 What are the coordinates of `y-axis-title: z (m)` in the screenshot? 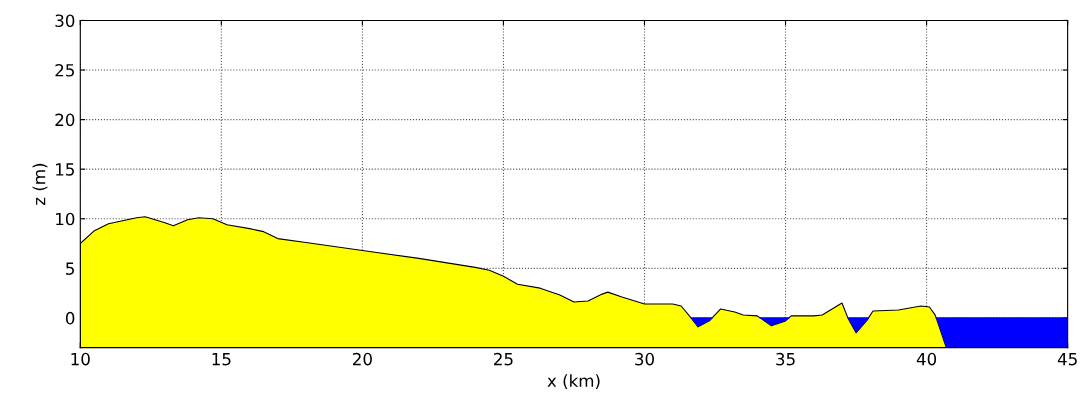 It's located at (40, 184).